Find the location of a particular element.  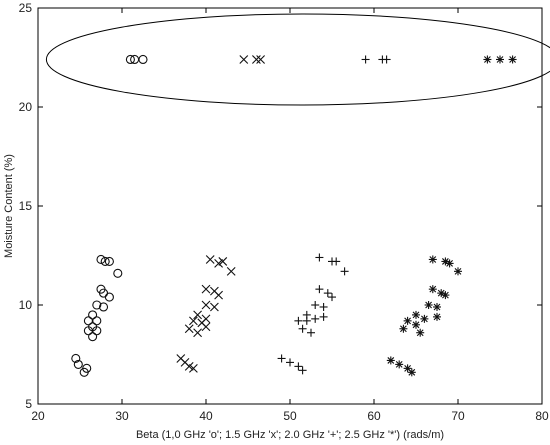

x-tick-label: 40 is located at coordinates (206, 416).